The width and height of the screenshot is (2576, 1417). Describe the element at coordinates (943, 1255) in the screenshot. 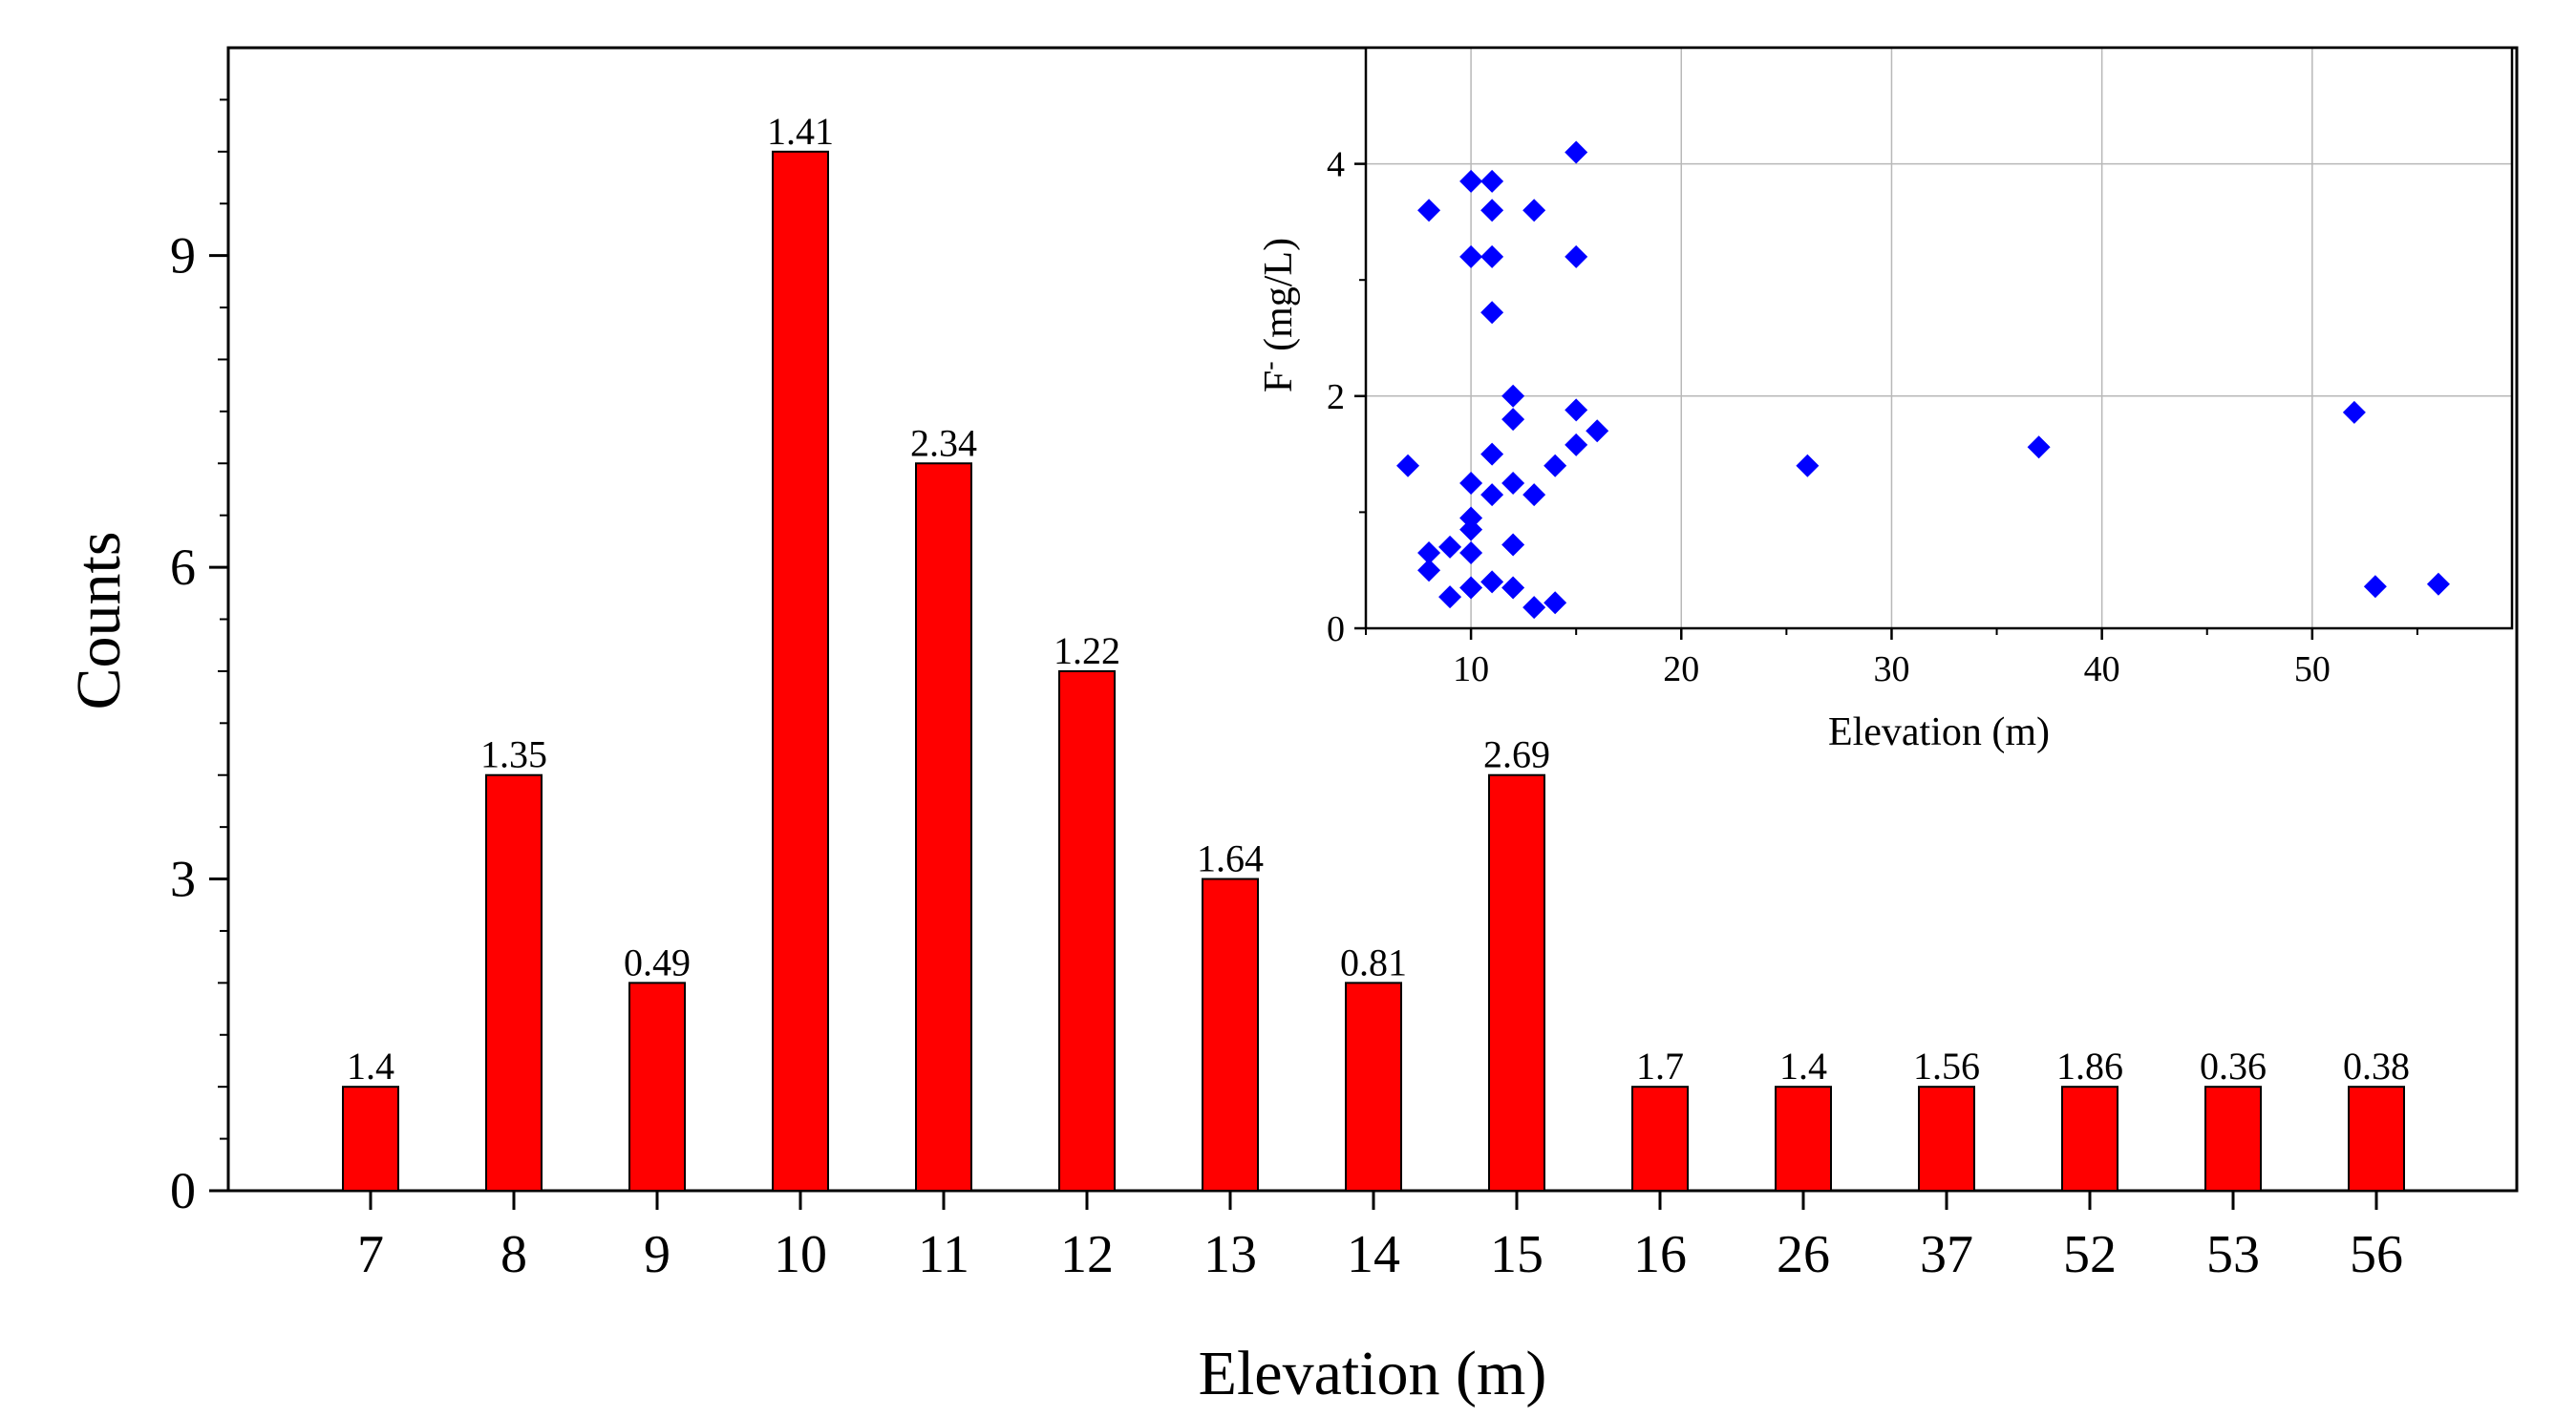

I see `x-tick-label: 11` at that location.